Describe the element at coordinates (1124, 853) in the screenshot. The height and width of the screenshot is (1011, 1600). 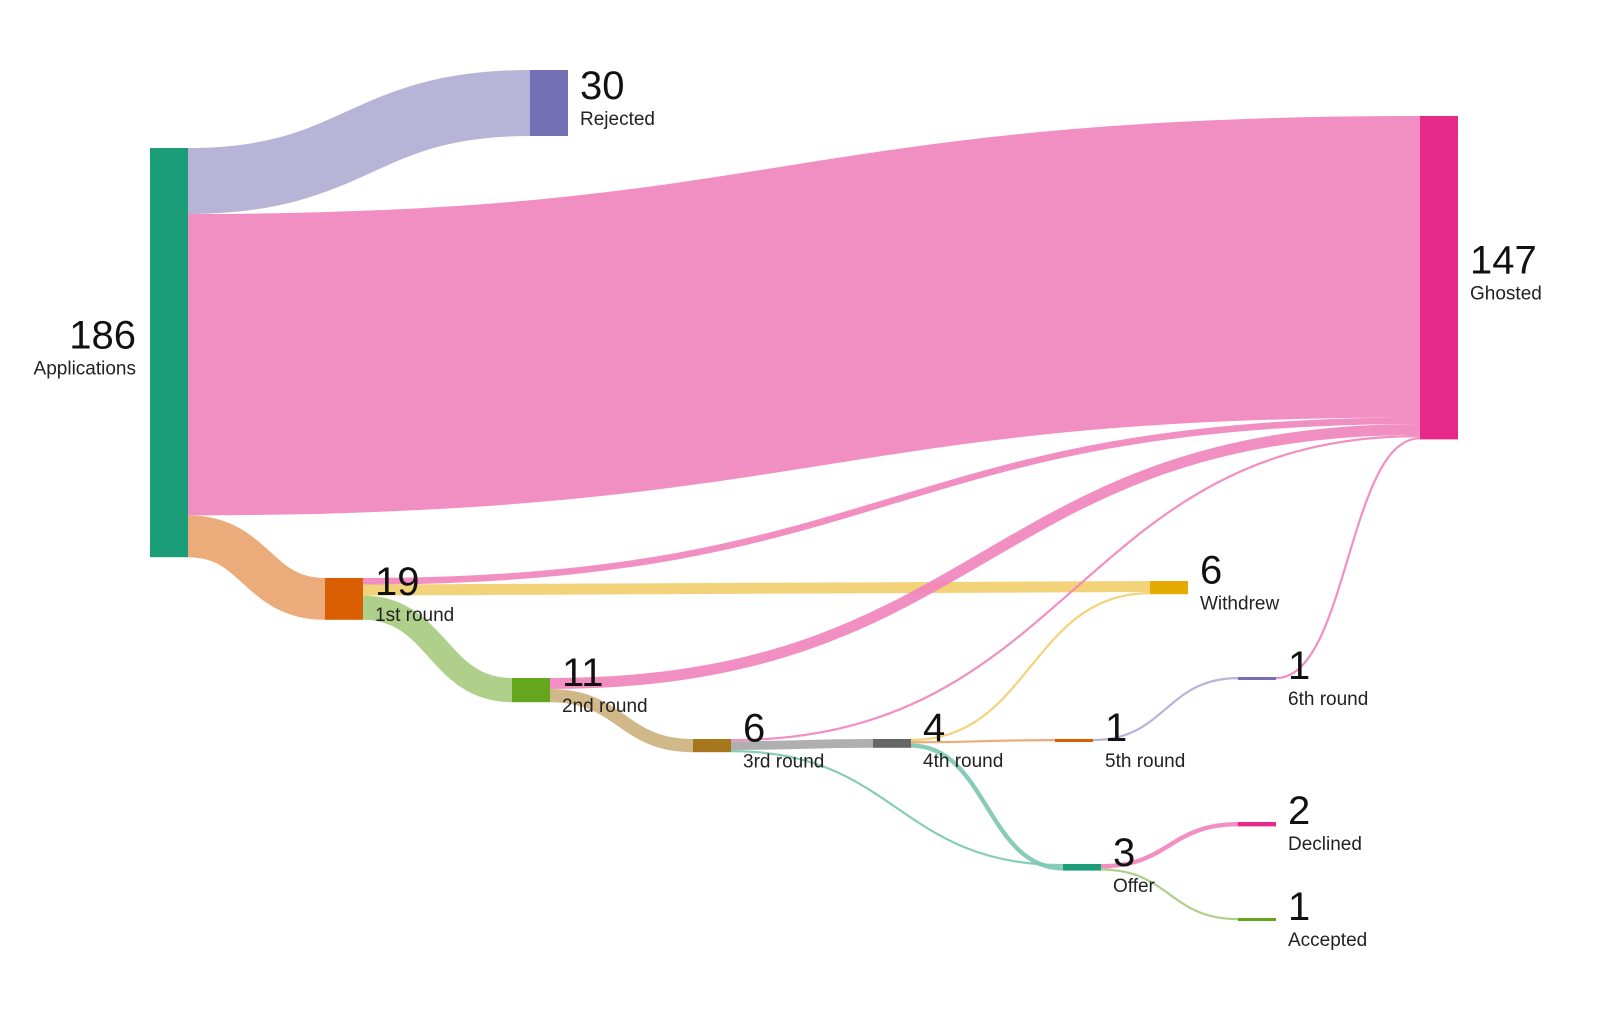
I see `node-value-offer: 3` at that location.